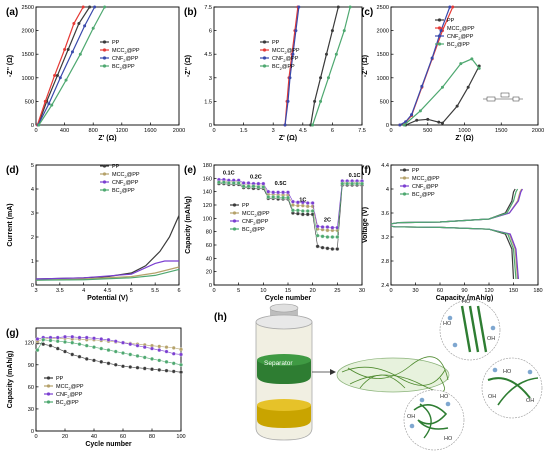  What do you see at coordinates (385, 286) in the screenshot?
I see `y-tick-label: 2.4` at bounding box center [385, 286].